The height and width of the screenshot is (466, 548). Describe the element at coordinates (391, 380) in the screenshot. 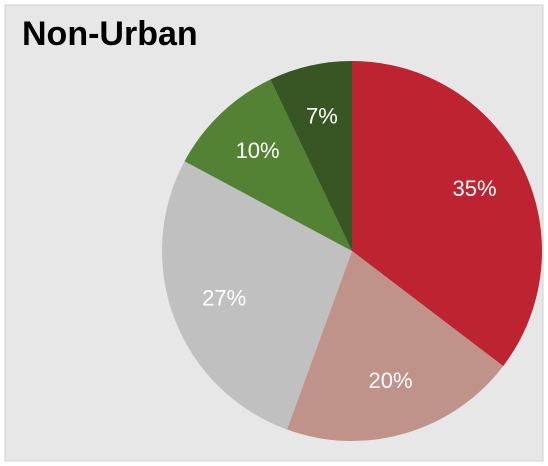

I see `data-label: 20%` at that location.